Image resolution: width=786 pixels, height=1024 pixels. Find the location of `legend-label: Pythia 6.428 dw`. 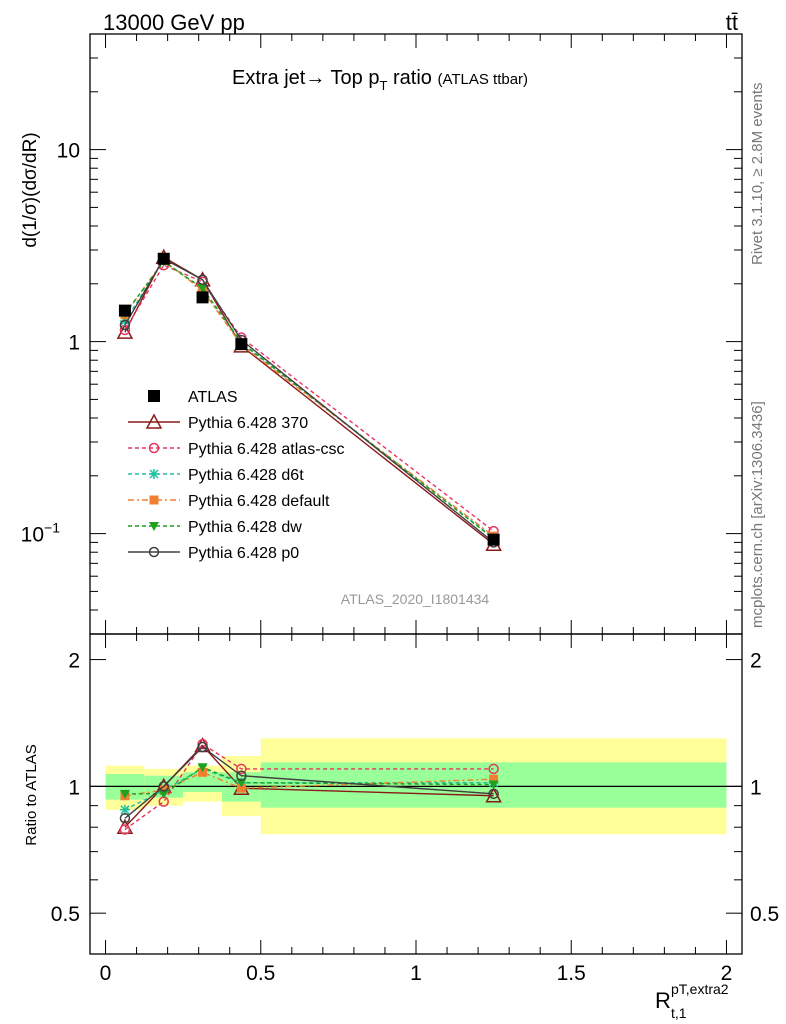

legend-label: Pythia 6.428 dw is located at coordinates (245, 527).